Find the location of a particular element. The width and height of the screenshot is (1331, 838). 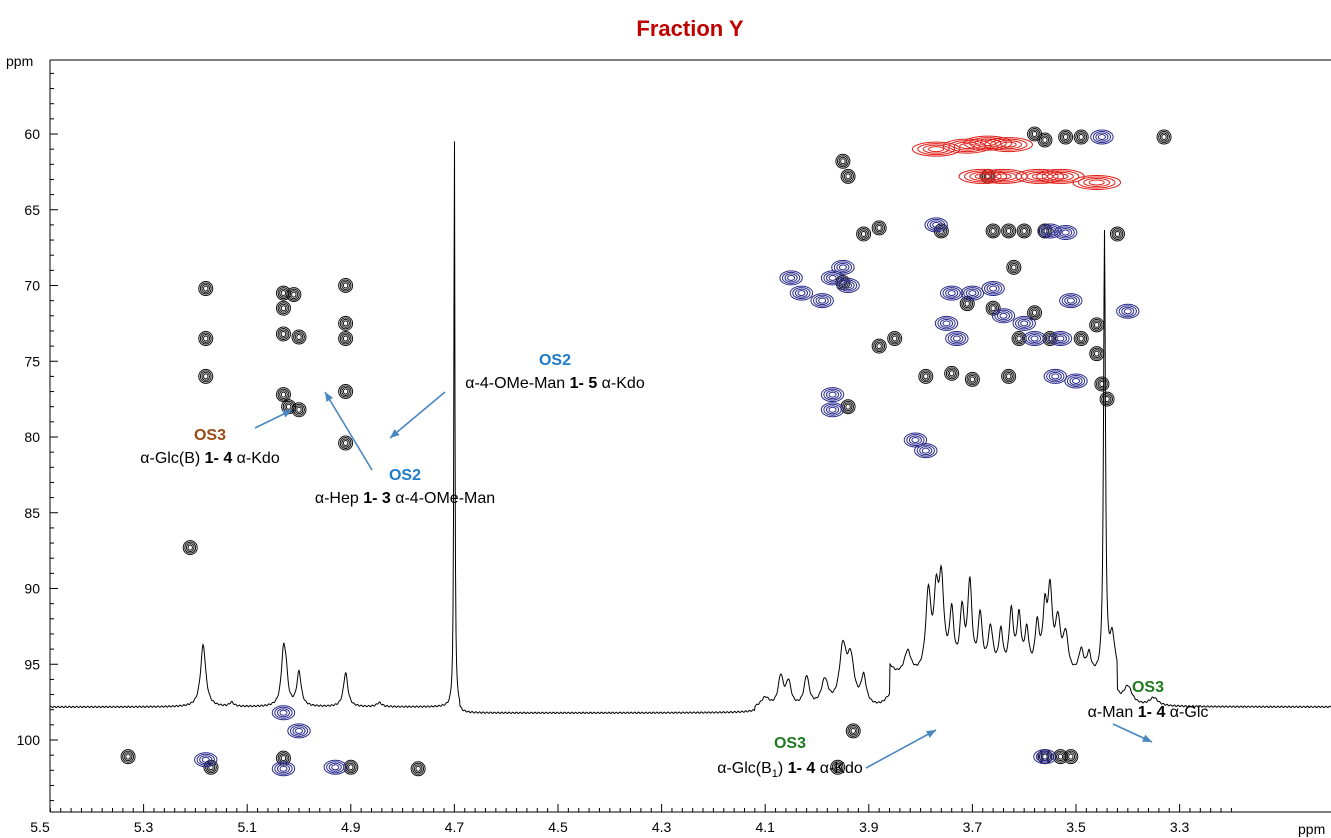

x-axis-unit-label: ppm is located at coordinates (1311, 829).